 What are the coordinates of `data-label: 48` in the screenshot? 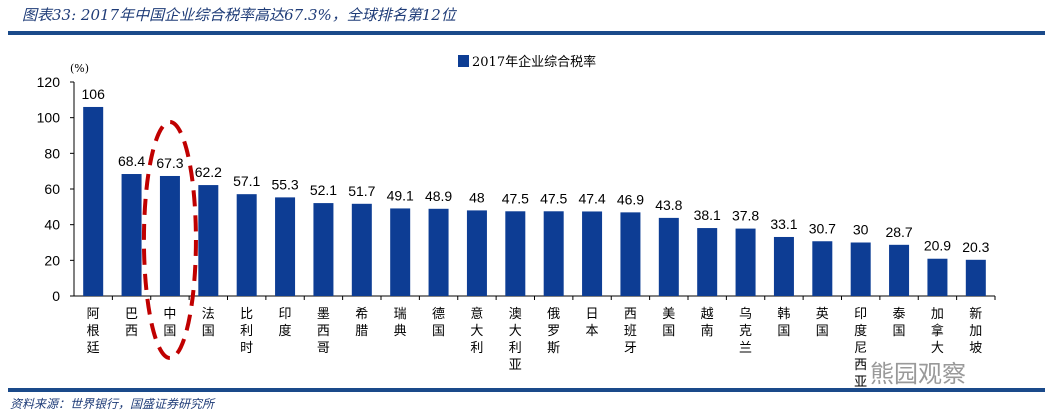 It's located at (477, 197).